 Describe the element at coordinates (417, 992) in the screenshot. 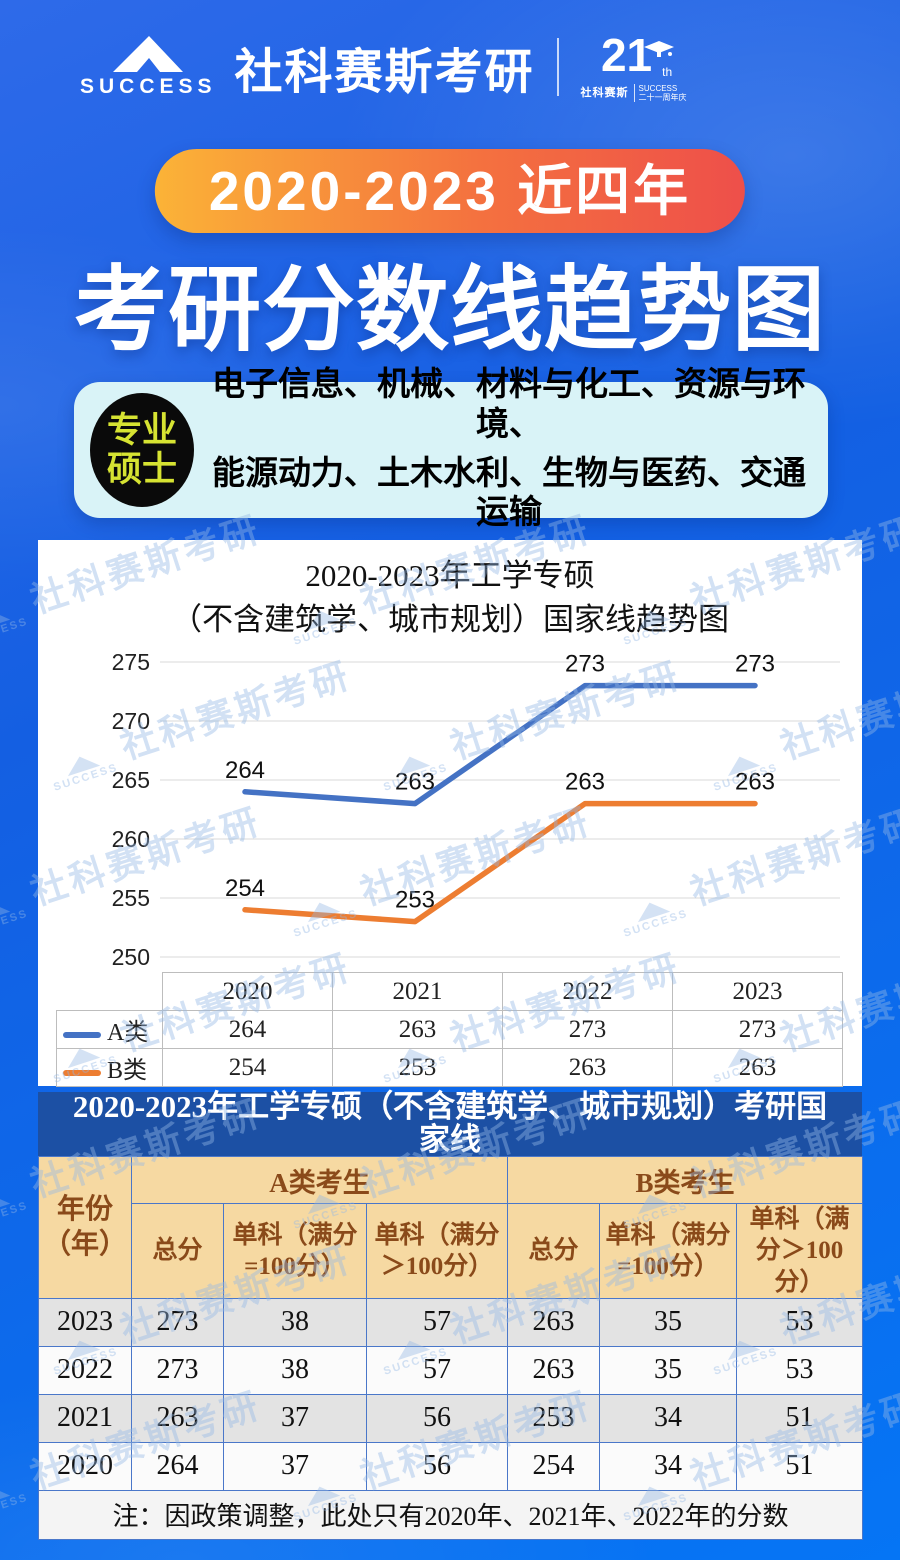

I see `x-axis-year: 2021` at that location.